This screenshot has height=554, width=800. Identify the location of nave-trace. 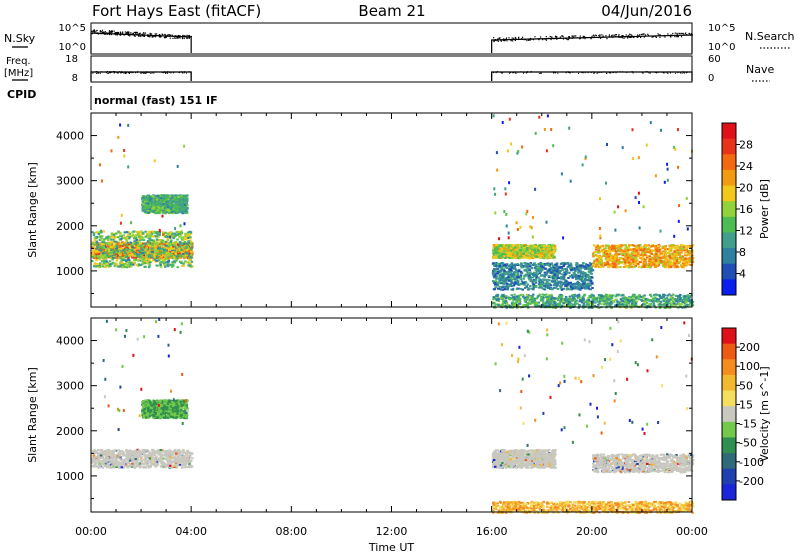
(390, 72).